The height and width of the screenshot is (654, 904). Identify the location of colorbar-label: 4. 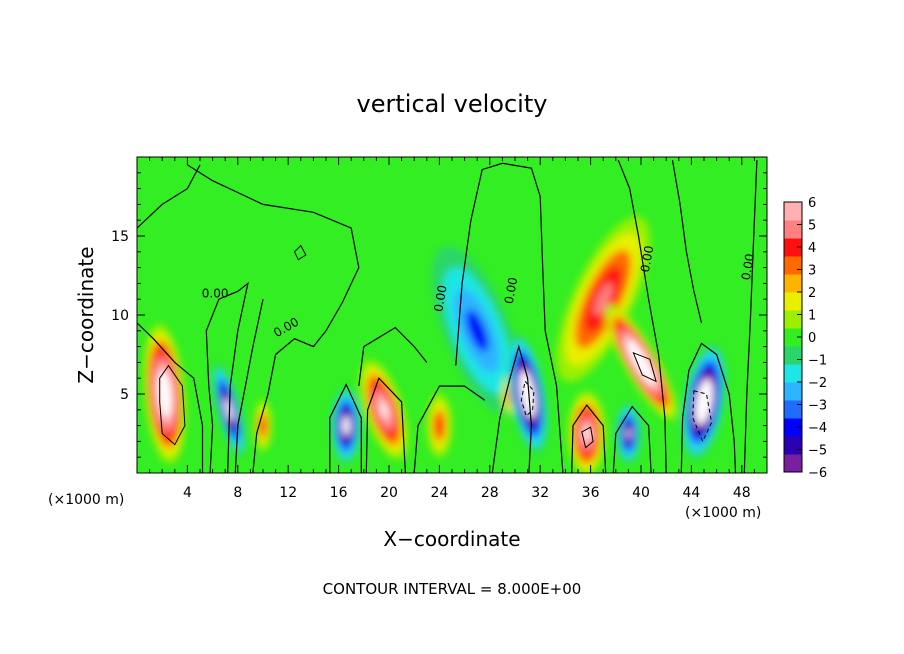
(812, 248).